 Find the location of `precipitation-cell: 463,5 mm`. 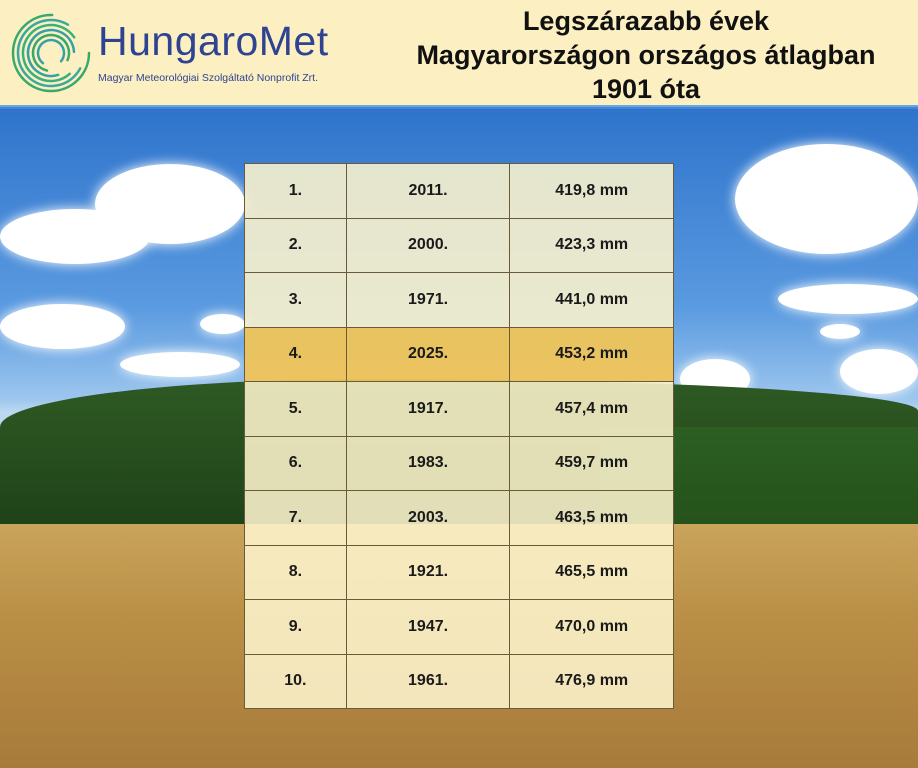

precipitation-cell: 463,5 mm is located at coordinates (591, 518).